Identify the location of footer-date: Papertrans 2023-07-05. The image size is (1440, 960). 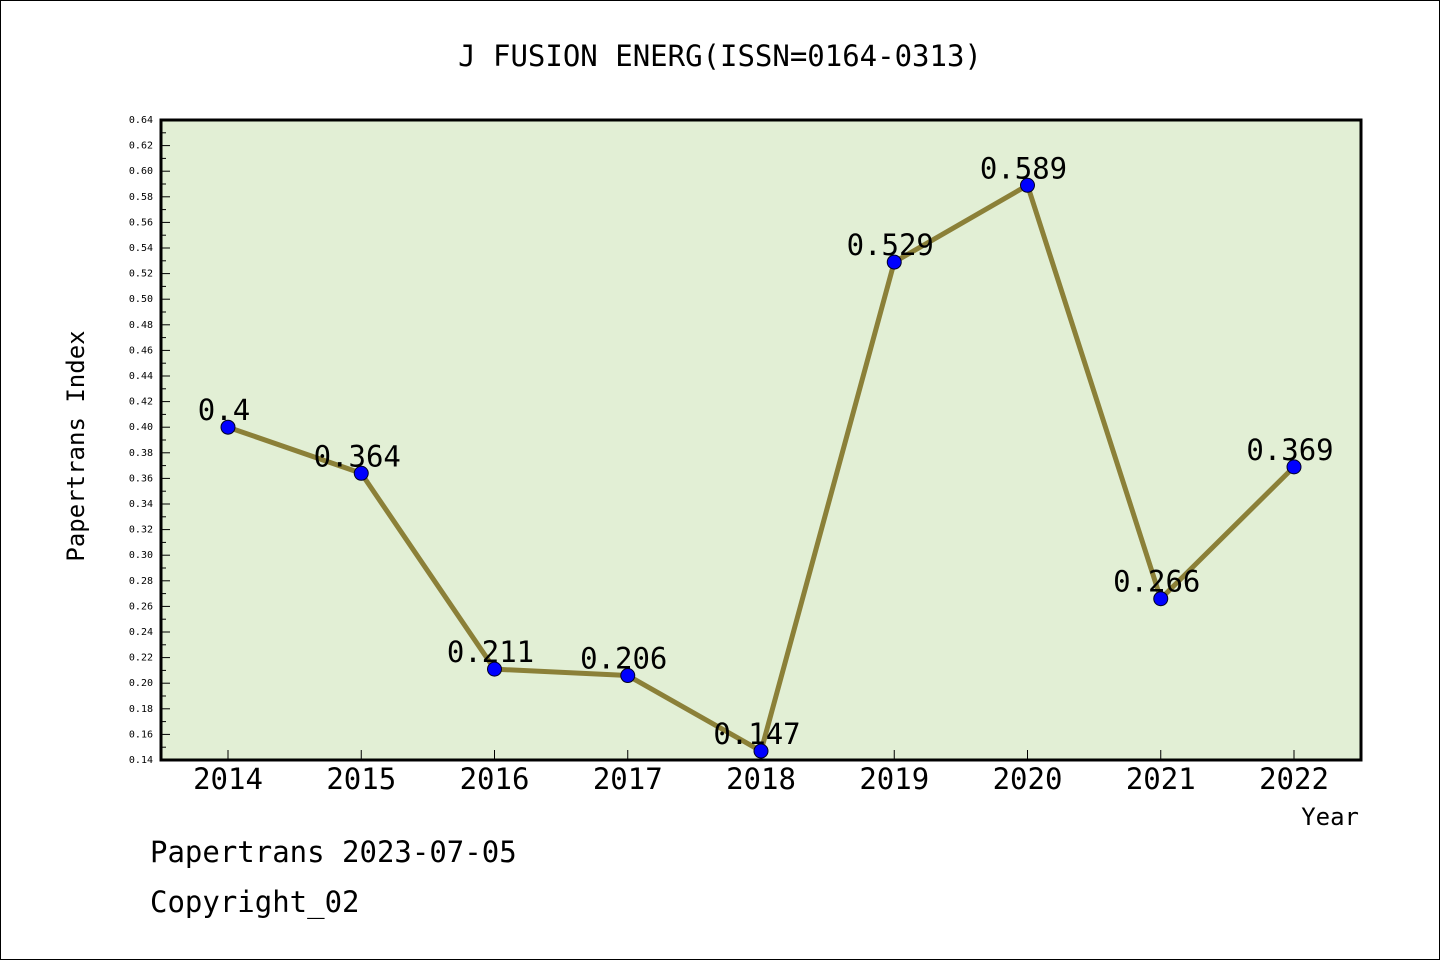
(333, 852).